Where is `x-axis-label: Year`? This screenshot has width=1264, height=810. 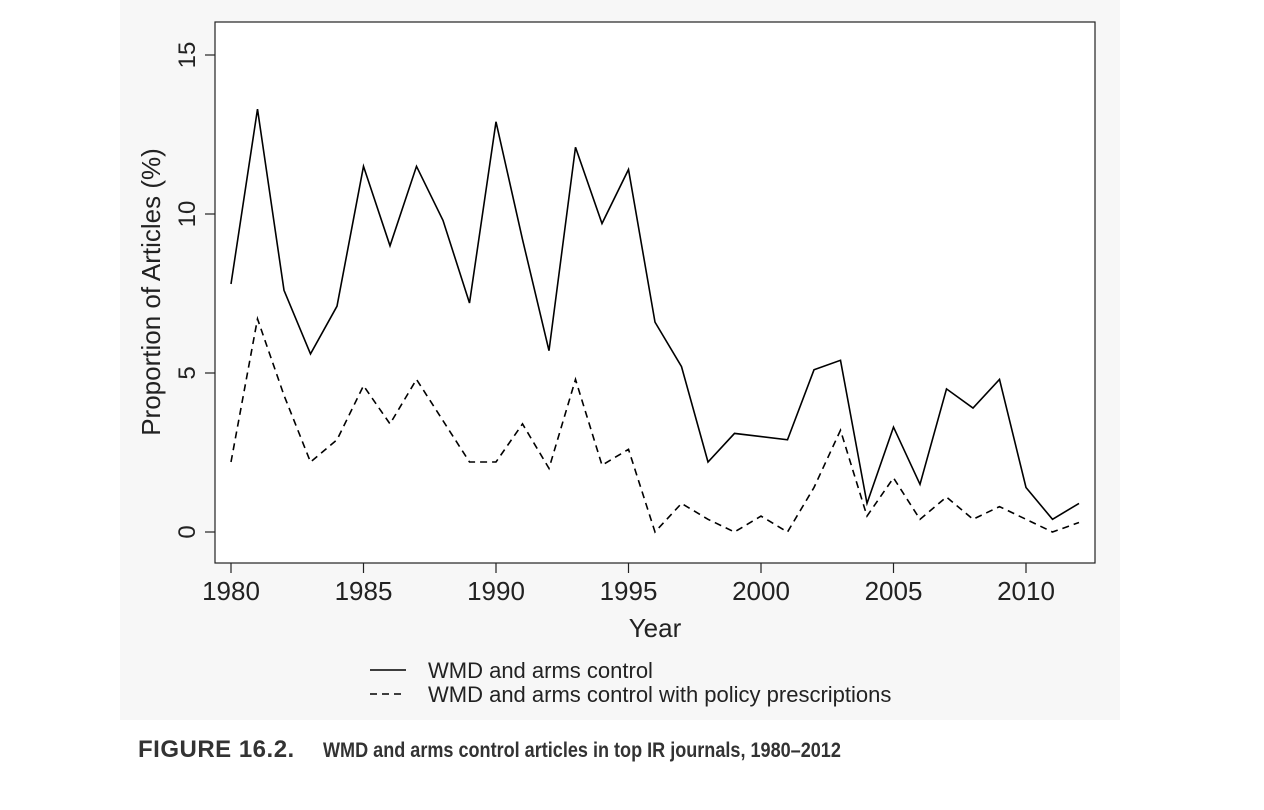
x-axis-label: Year is located at coordinates (655, 628).